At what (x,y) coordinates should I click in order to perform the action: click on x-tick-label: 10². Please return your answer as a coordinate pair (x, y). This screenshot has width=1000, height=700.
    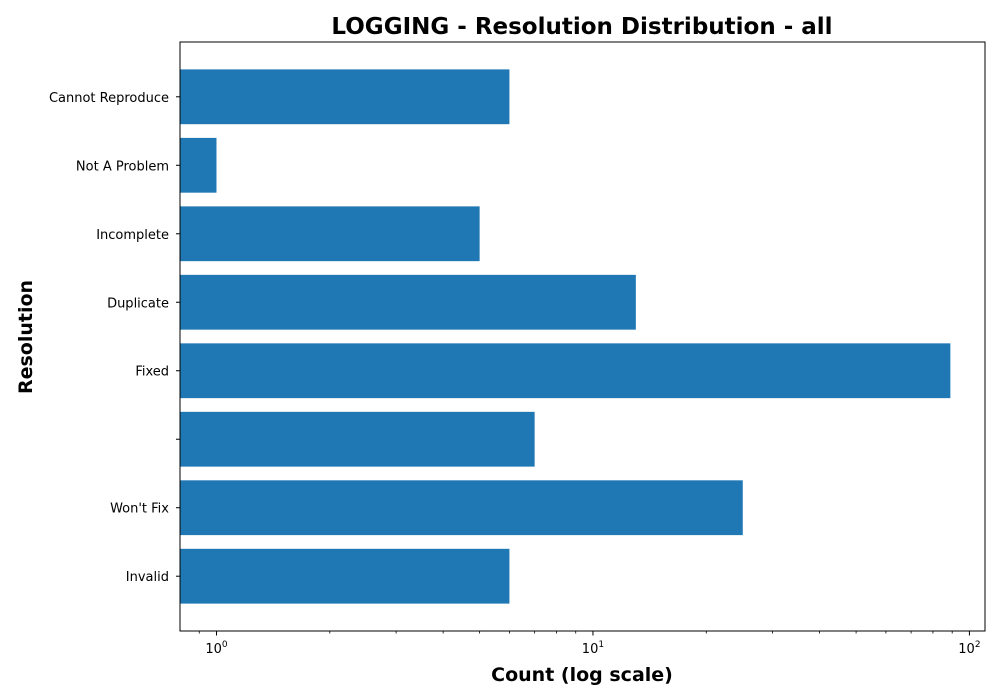
    Looking at the image, I should click on (969, 648).